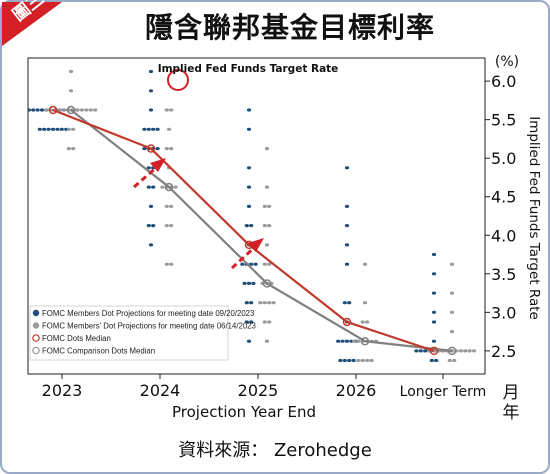  Describe the element at coordinates (503, 274) in the screenshot. I see `y-tick-label: 3.5` at that location.